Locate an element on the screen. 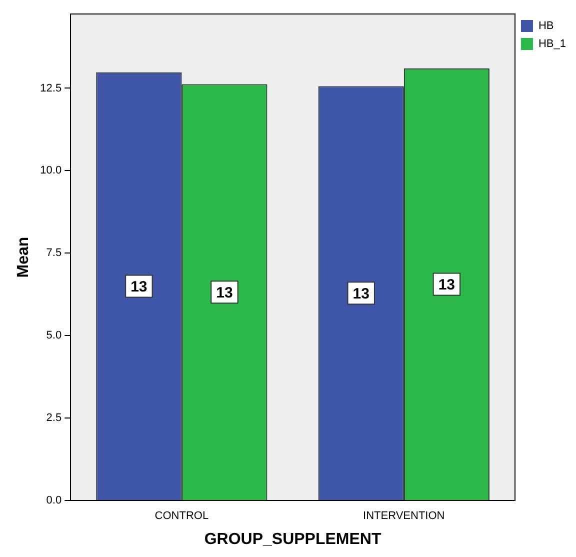 Image resolution: width=576 pixels, height=557 pixels. y-tick-label: 5.0 is located at coordinates (54, 336).